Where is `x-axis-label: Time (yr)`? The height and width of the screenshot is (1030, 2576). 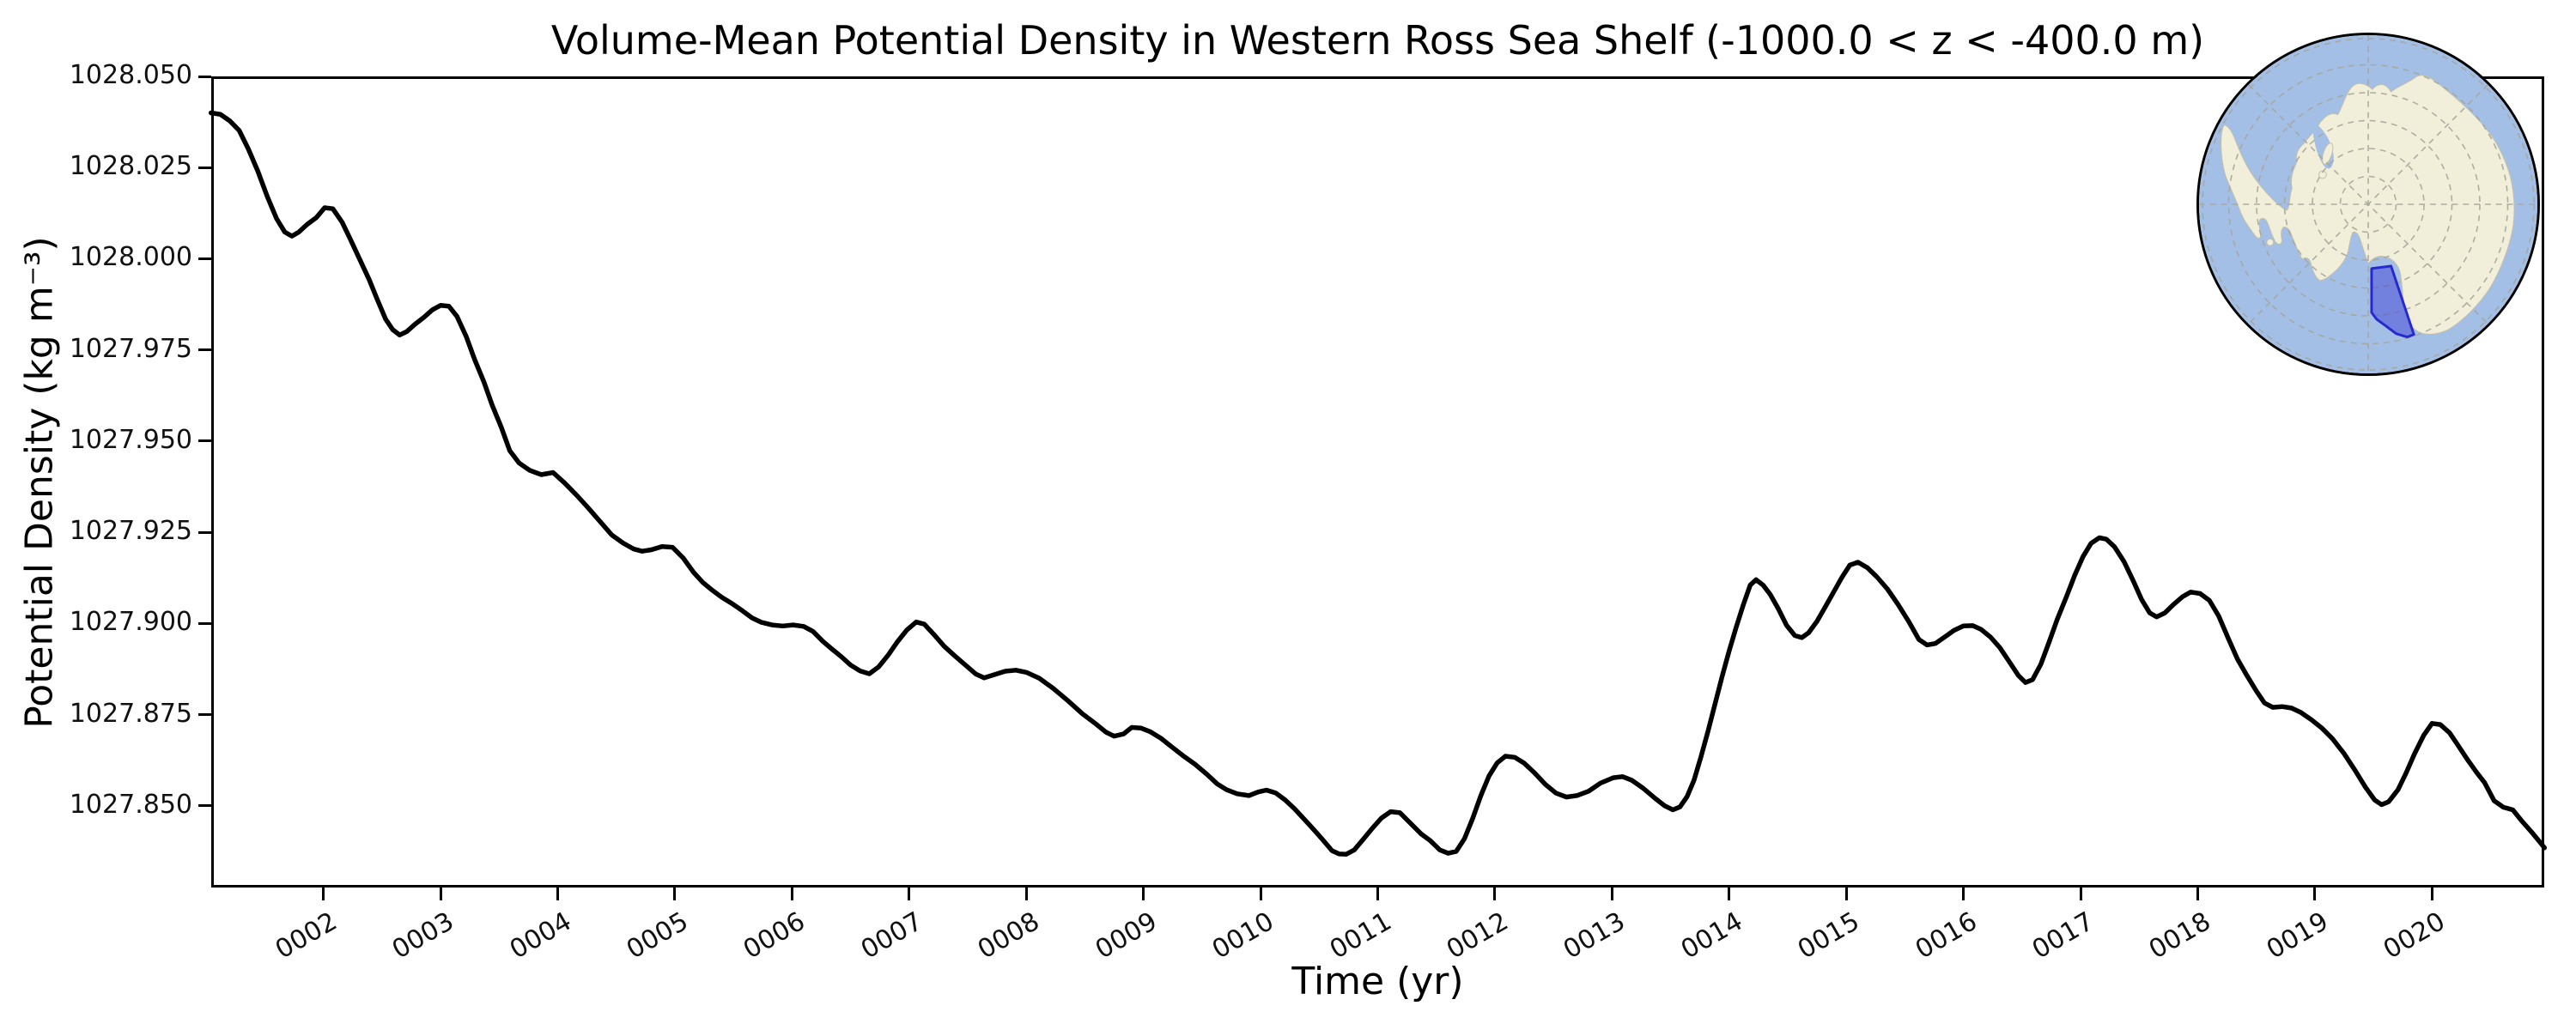
x-axis-label: Time (yr) is located at coordinates (1378, 981).